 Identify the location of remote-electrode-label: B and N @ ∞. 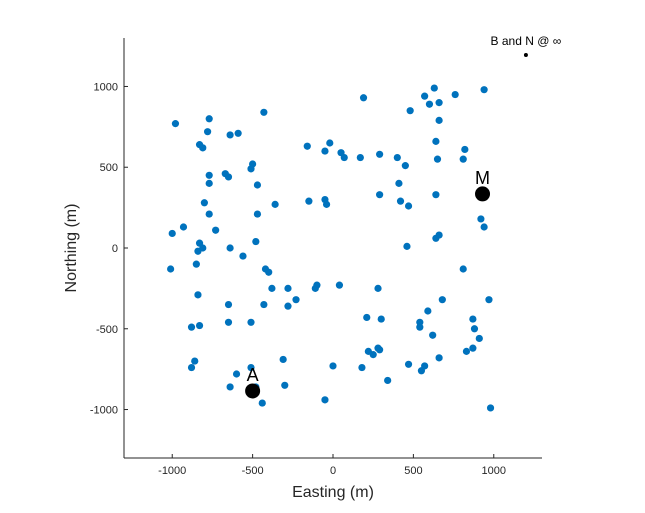
(526, 41).